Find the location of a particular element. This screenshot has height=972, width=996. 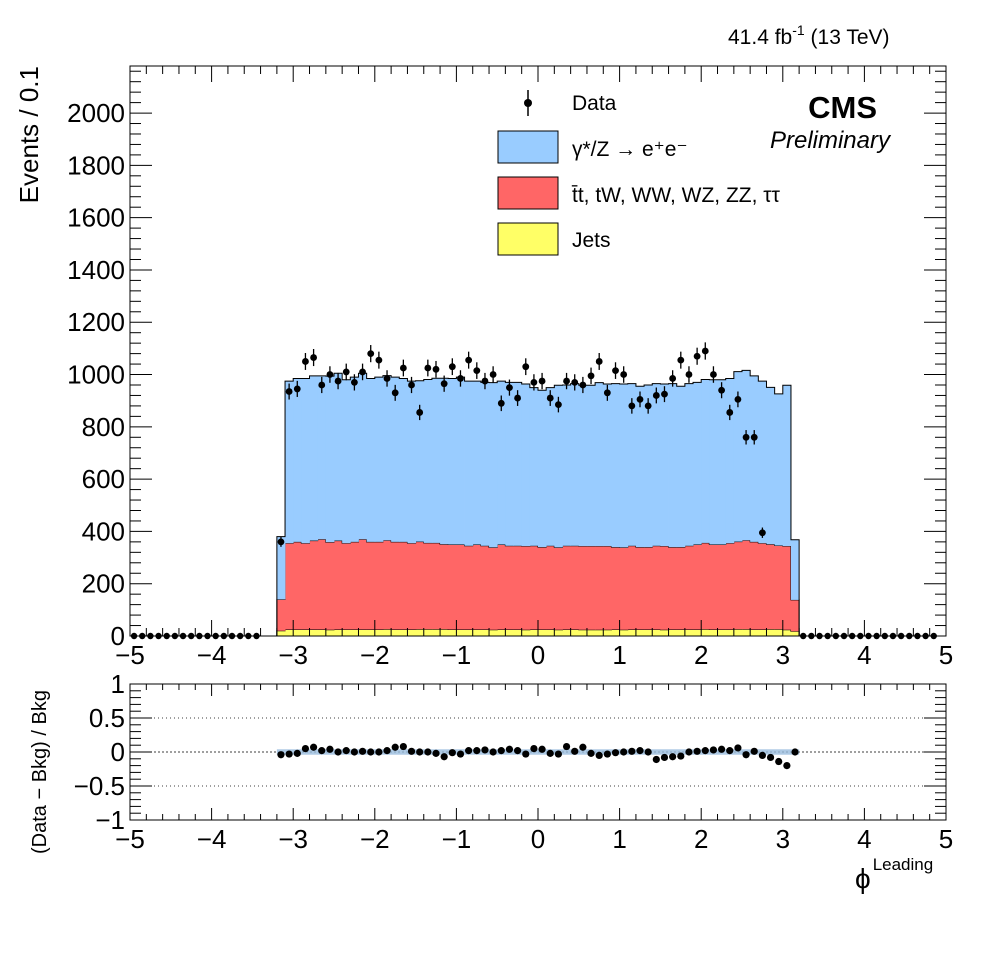

preliminary-label: Preliminary is located at coordinates (831, 140).